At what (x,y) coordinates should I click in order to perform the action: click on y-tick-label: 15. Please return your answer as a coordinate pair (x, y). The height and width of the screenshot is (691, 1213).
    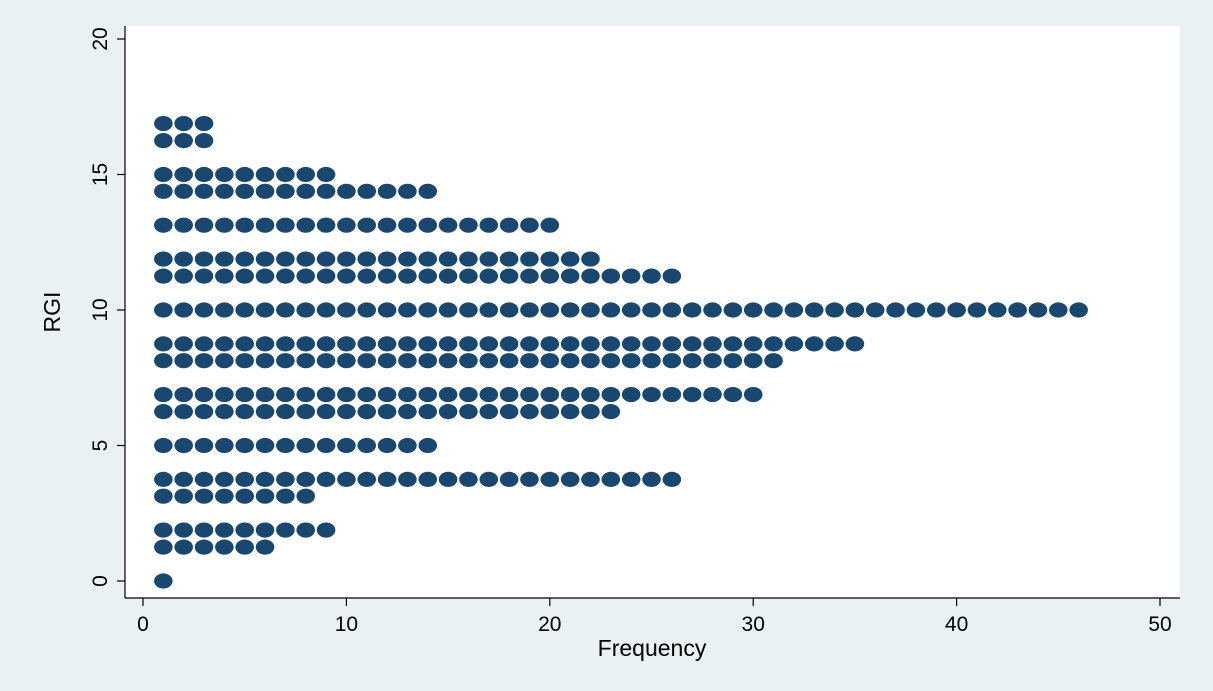
    Looking at the image, I should click on (100, 174).